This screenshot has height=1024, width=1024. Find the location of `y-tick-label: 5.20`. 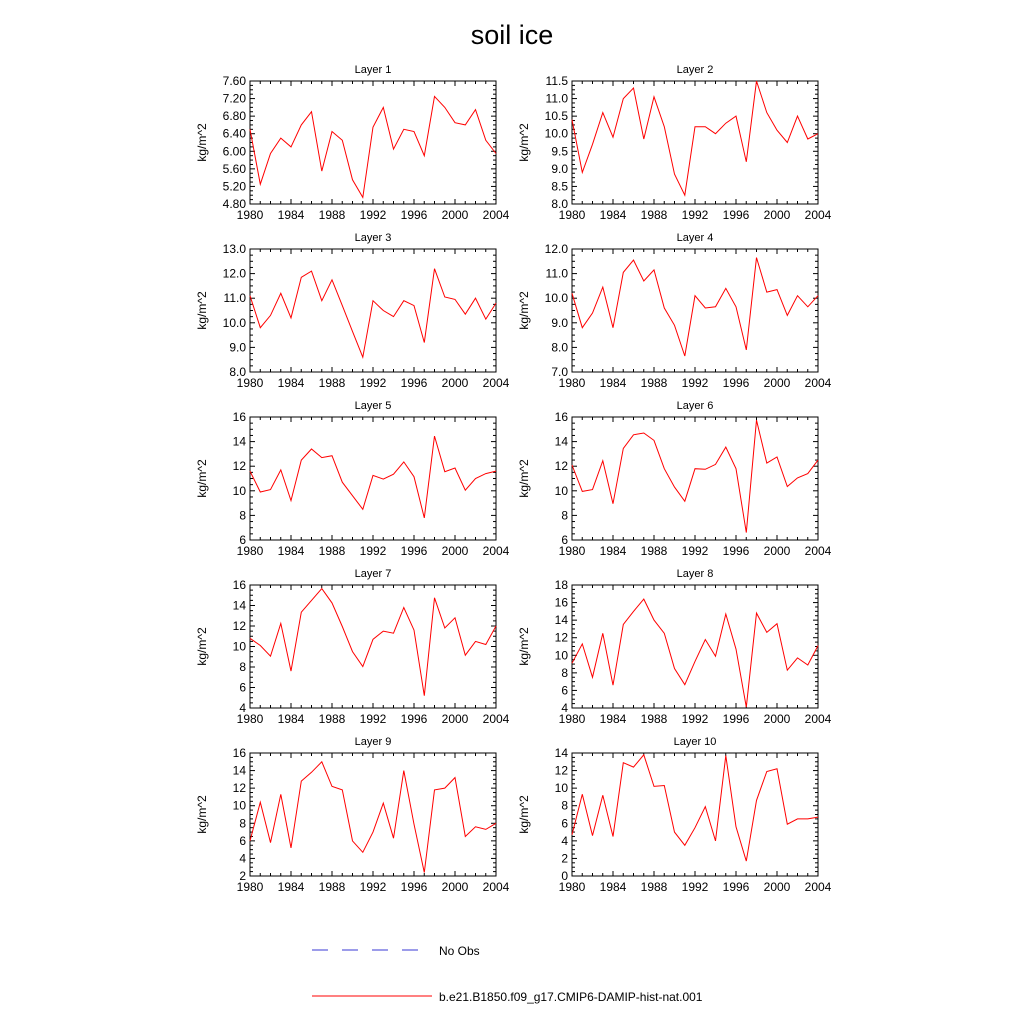

y-tick-label: 5.20 is located at coordinates (235, 186).